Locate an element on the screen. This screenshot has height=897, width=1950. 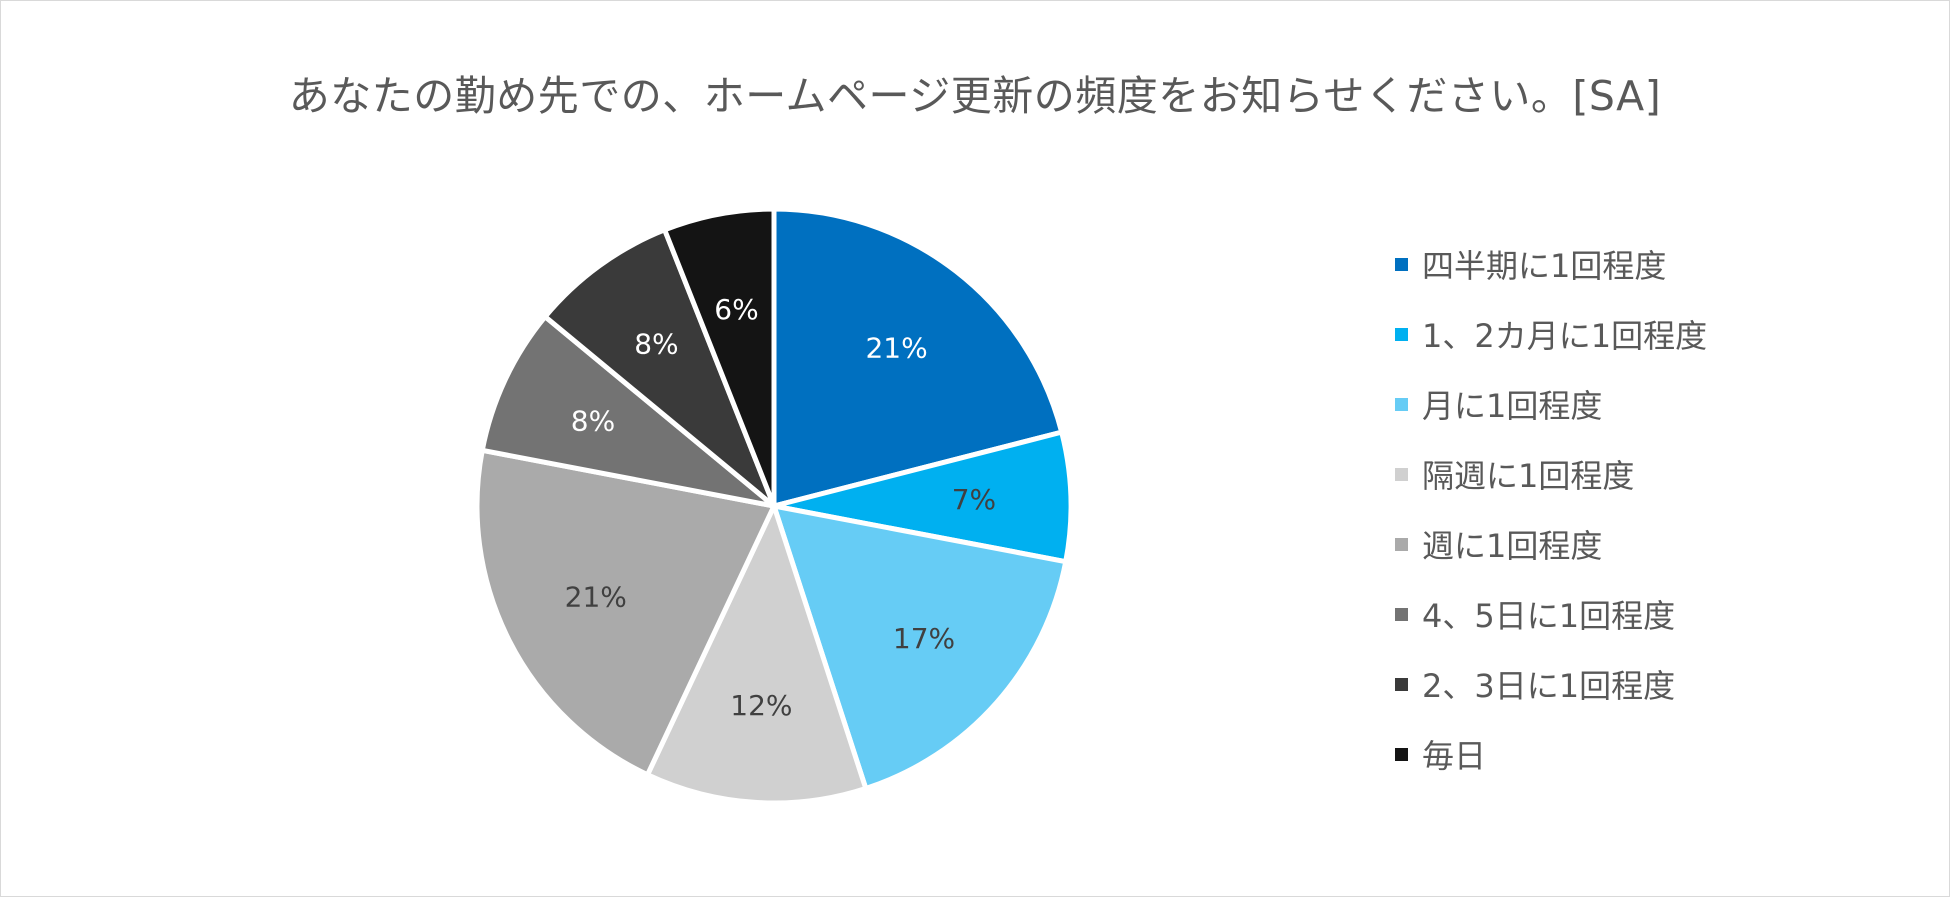
data-label-4: 21% is located at coordinates (596, 596).